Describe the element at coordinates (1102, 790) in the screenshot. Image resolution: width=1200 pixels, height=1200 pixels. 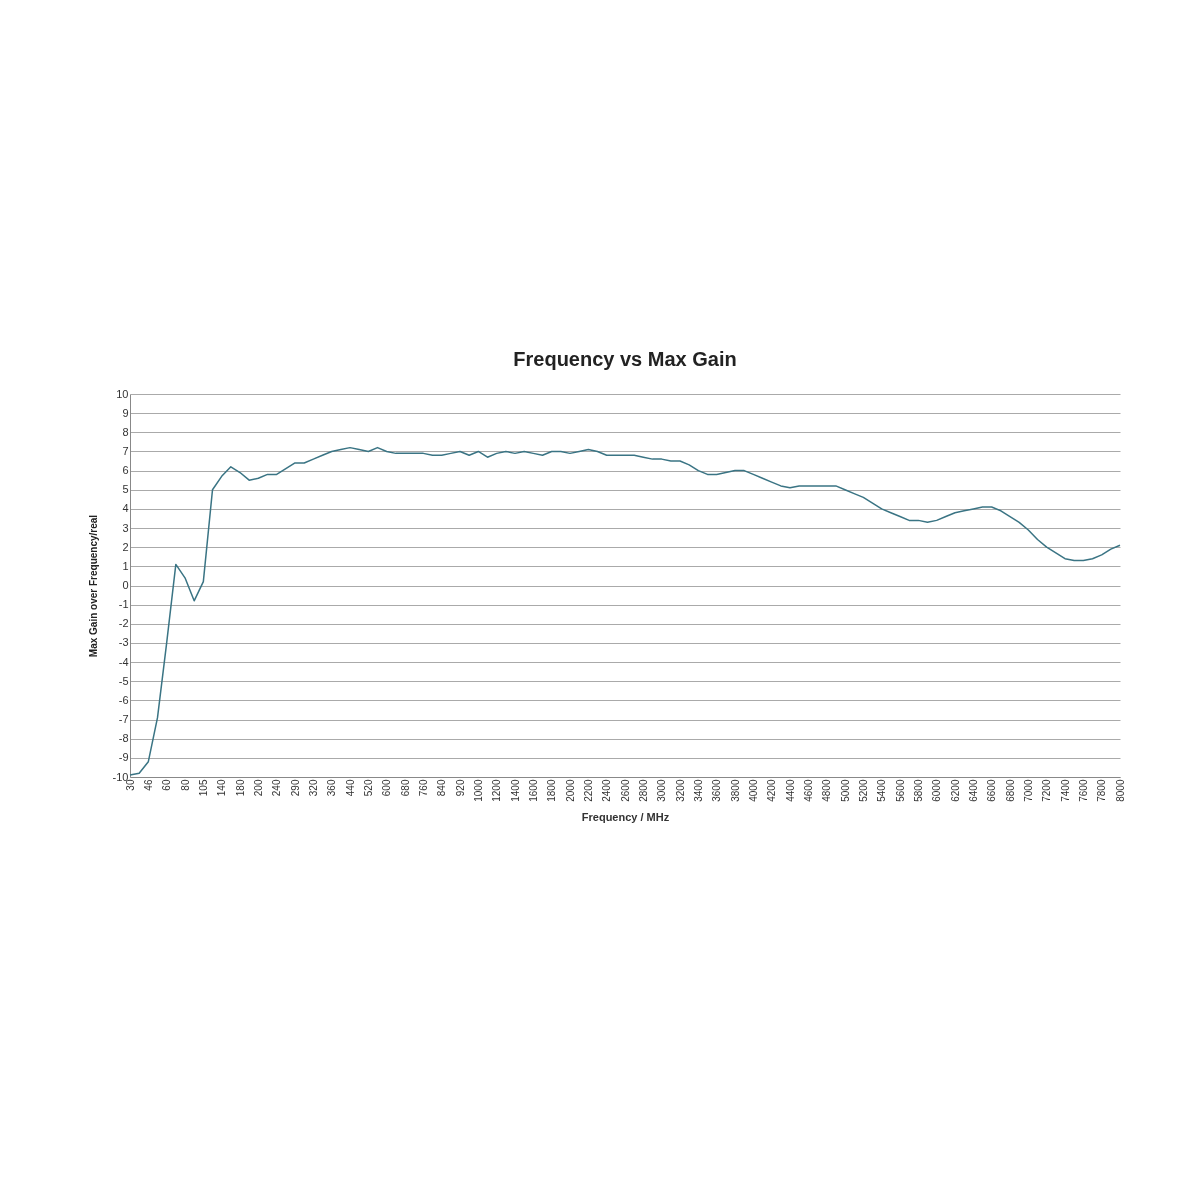
I see `x-tick-label: 7800` at that location.